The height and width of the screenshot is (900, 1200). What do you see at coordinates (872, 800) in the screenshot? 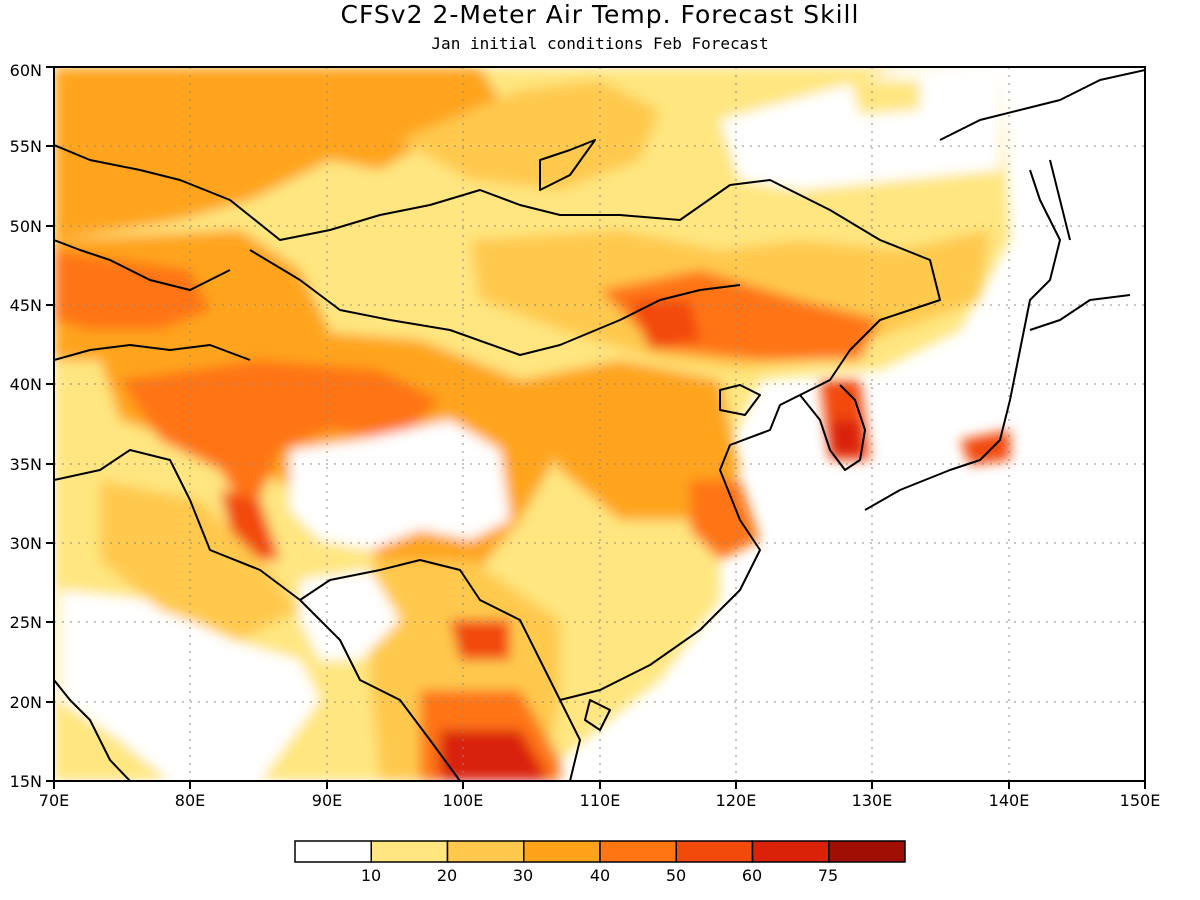
I see `lon-label: 130E` at bounding box center [872, 800].